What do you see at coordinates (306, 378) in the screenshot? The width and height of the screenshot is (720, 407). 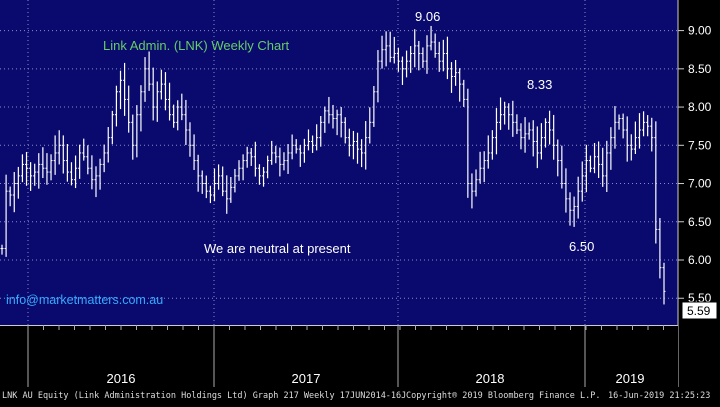 I see `x-year-label: 2017` at bounding box center [306, 378].